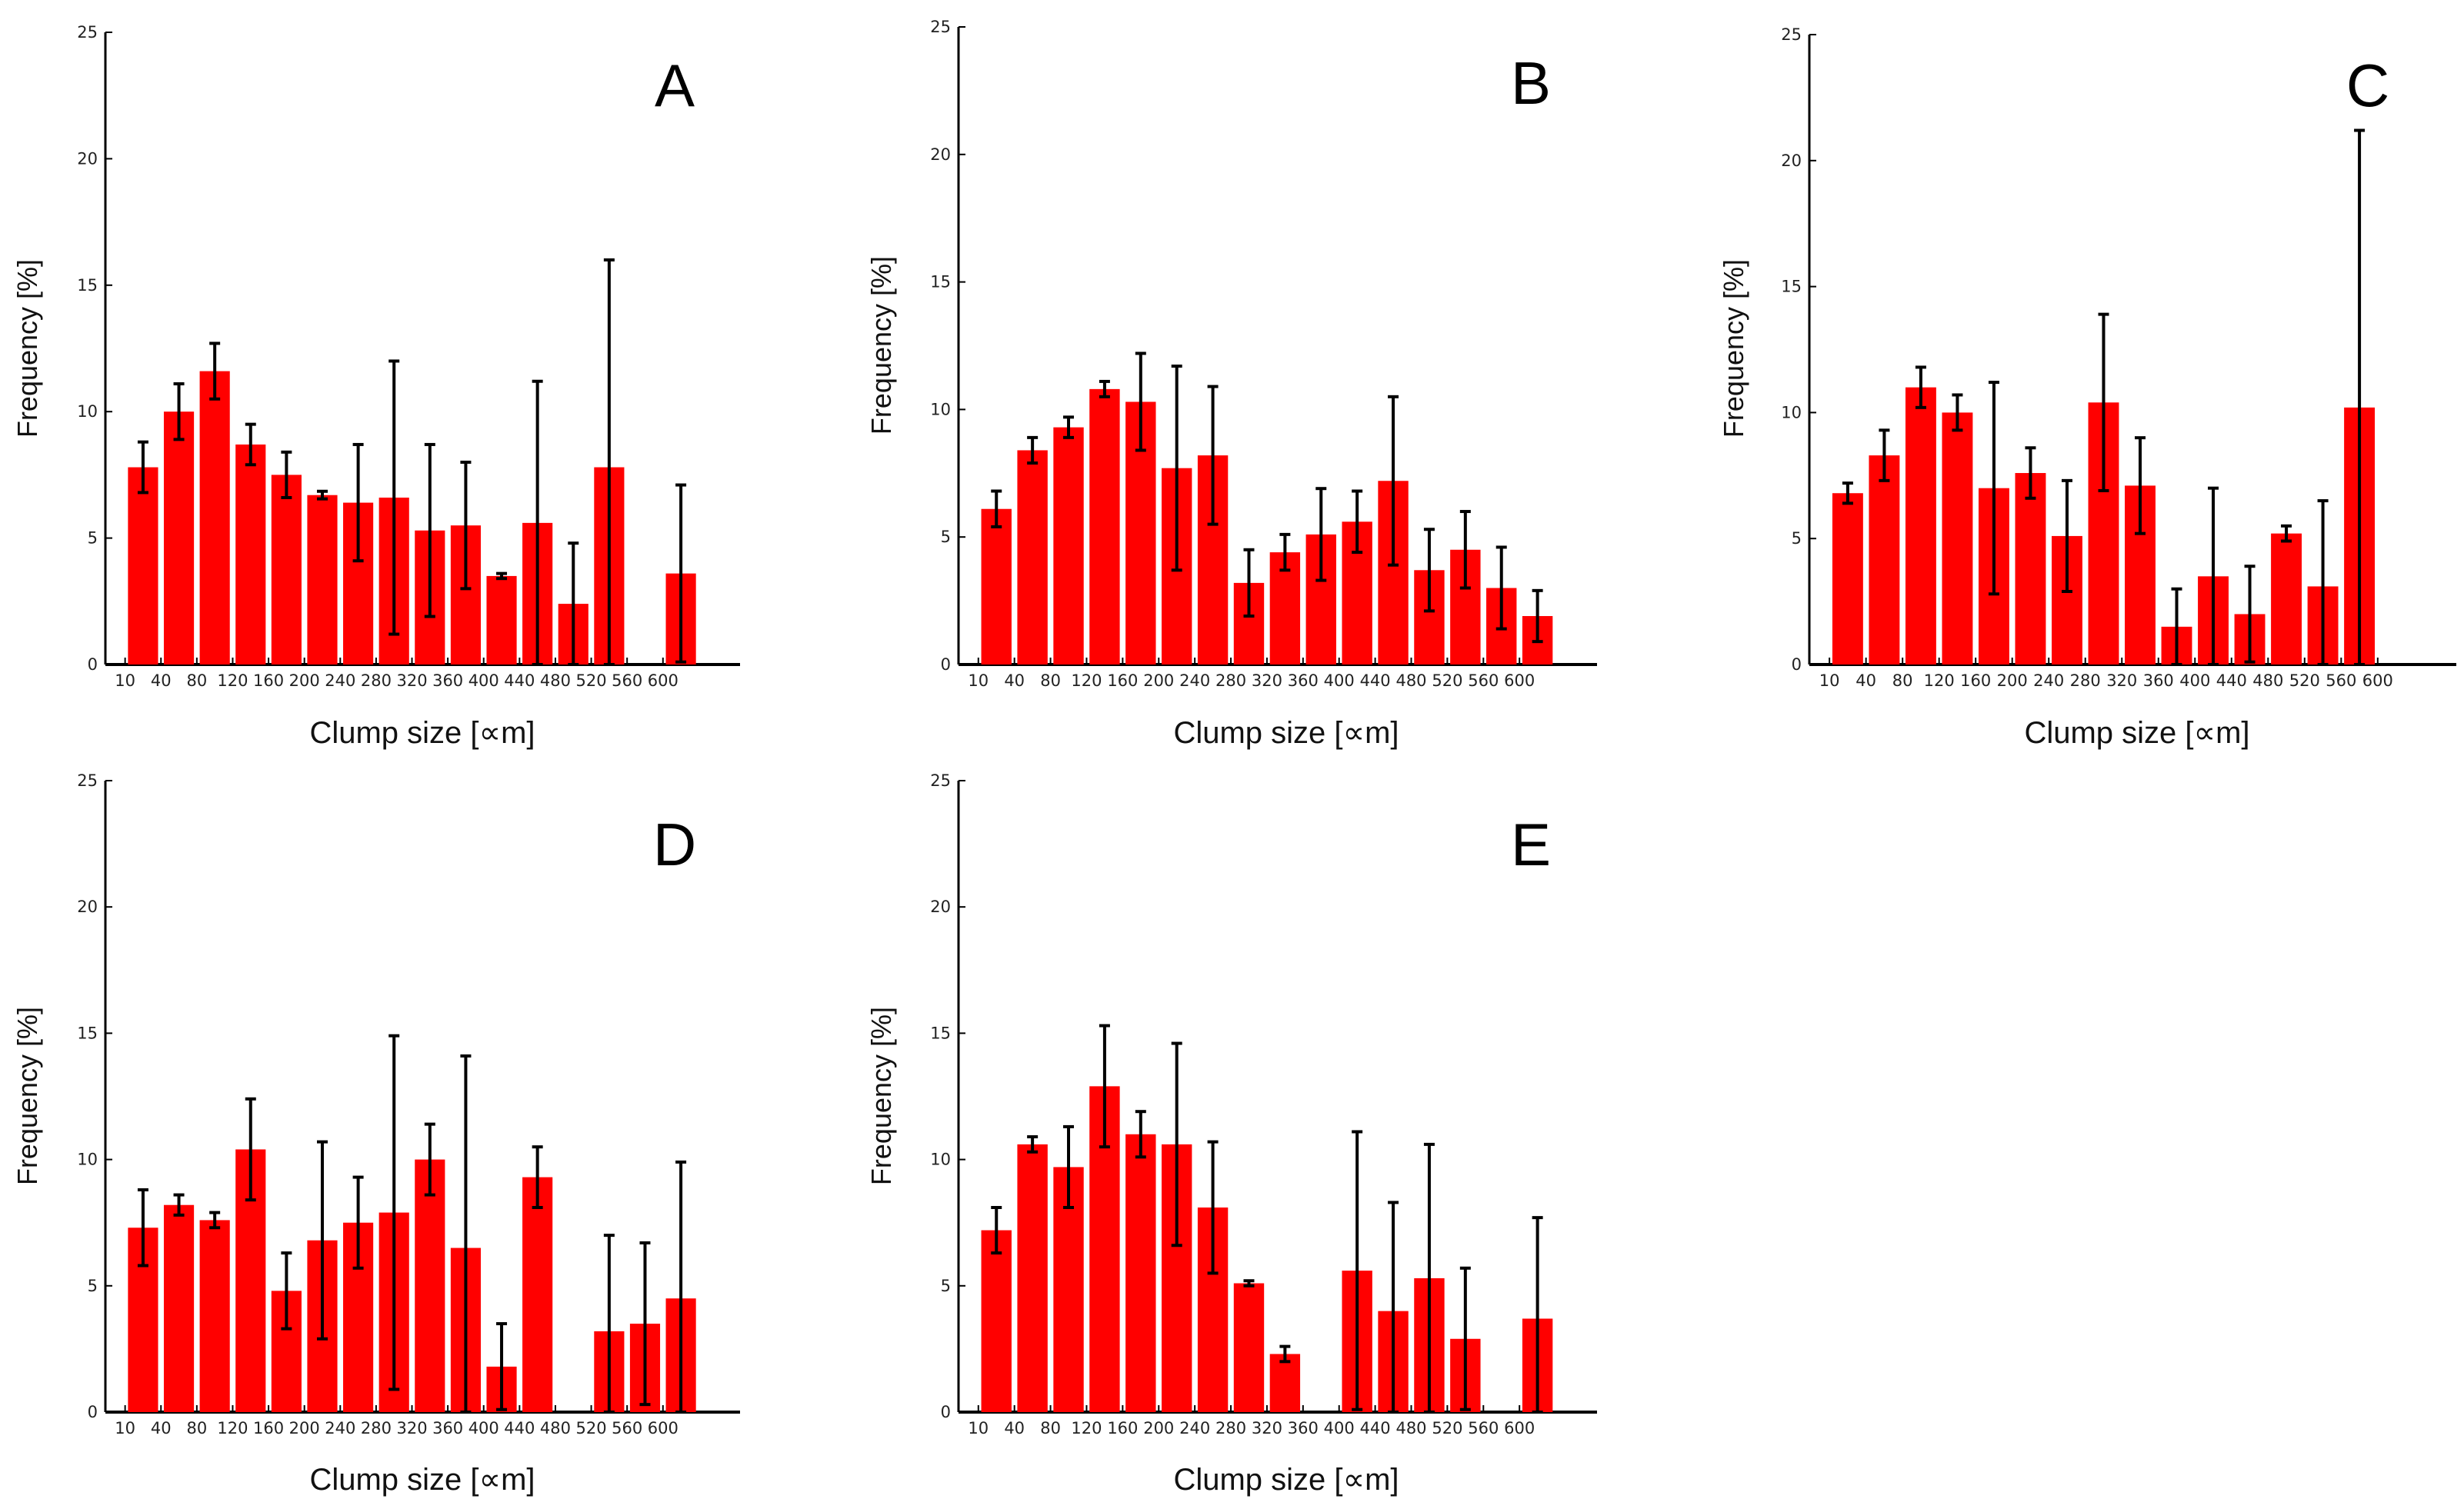 This screenshot has height=1509, width=2464. I want to click on panel-label: B, so click(1531, 83).